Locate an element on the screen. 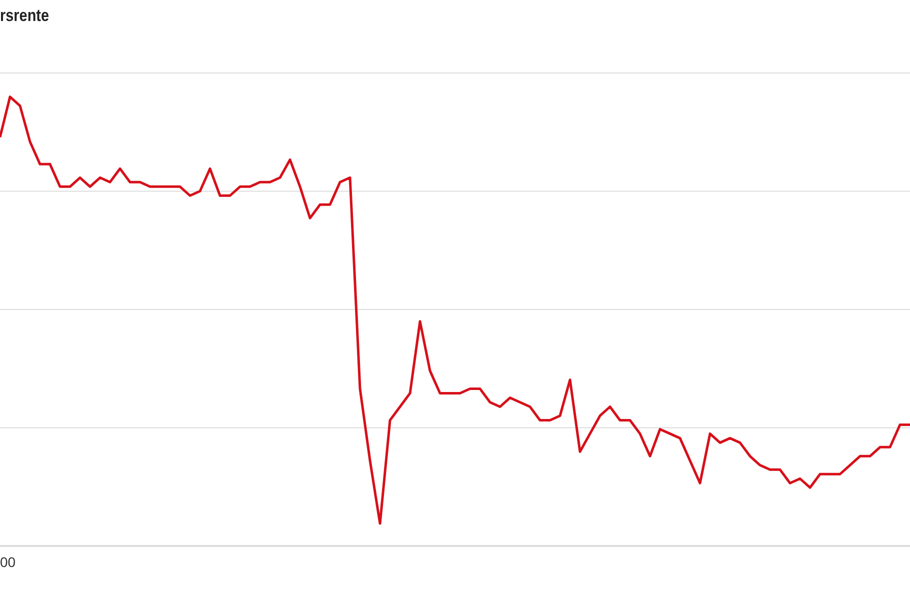 The width and height of the screenshot is (910, 596). text: 00 is located at coordinates (8, 562).